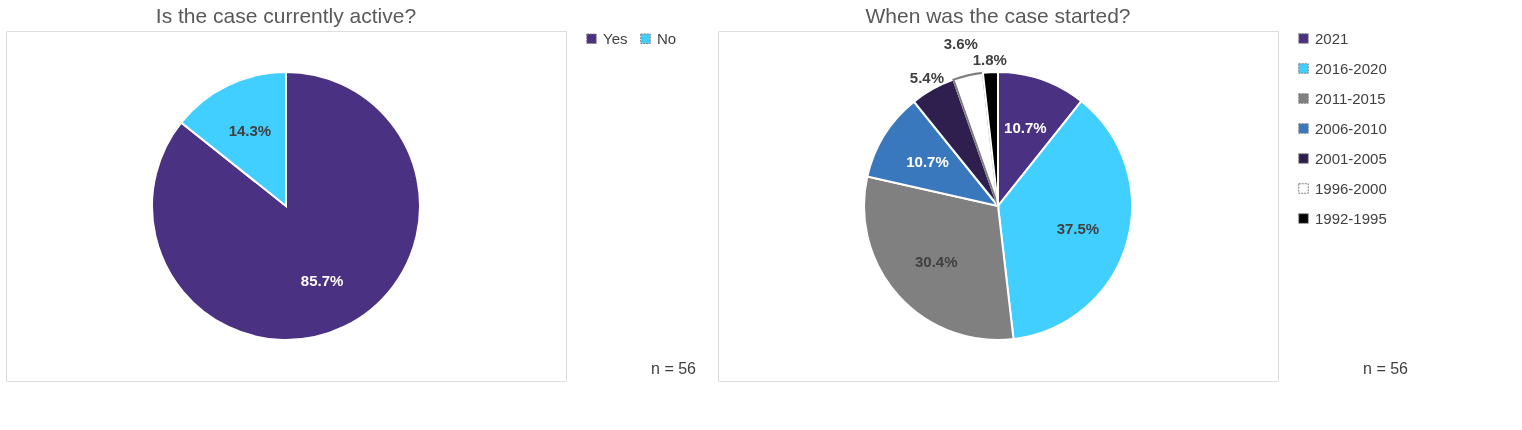 Image resolution: width=1522 pixels, height=430 pixels. Describe the element at coordinates (615, 38) in the screenshot. I see `legend-label: Yes` at that location.